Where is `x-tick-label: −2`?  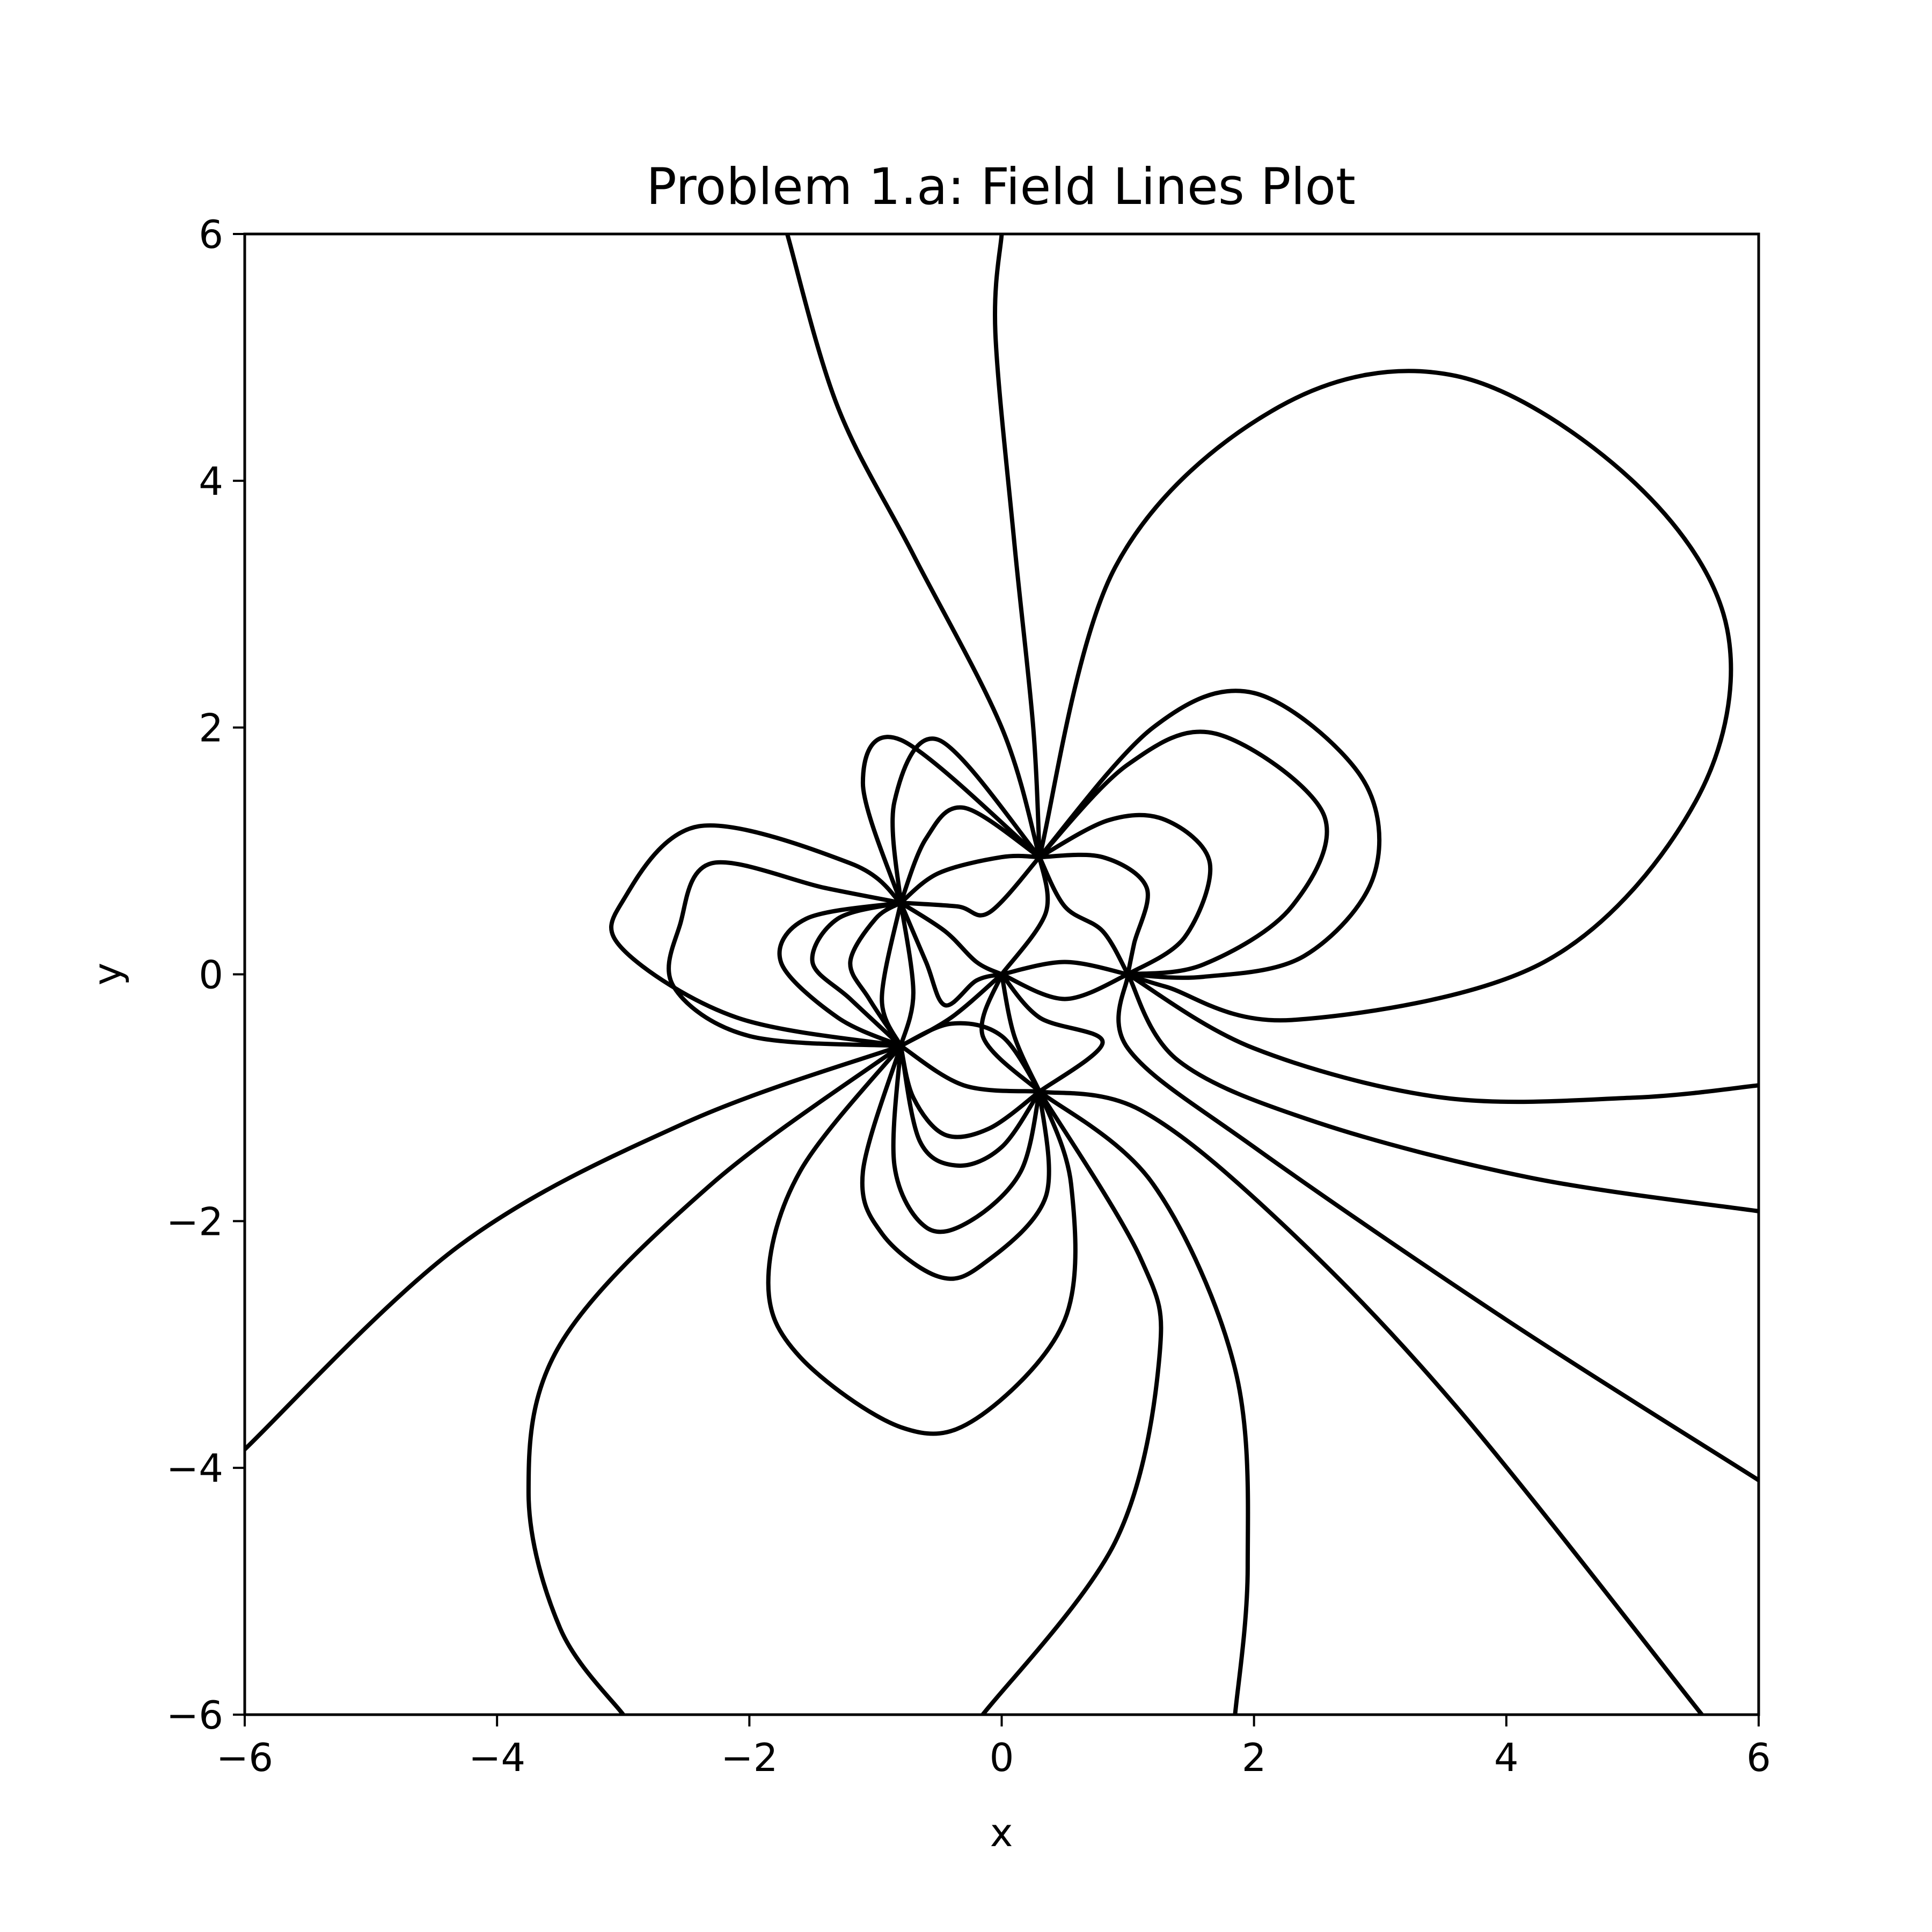
x-tick-label: −2 is located at coordinates (749, 1757).